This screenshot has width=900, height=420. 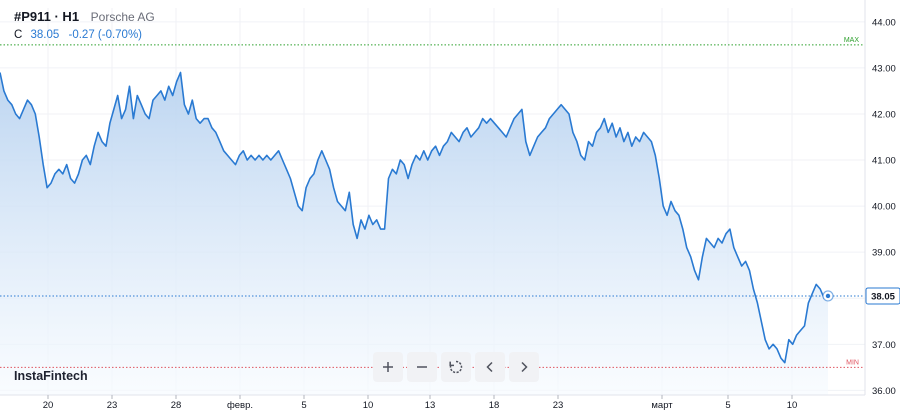 I want to click on x-tick-label: 13, so click(x=430, y=405).